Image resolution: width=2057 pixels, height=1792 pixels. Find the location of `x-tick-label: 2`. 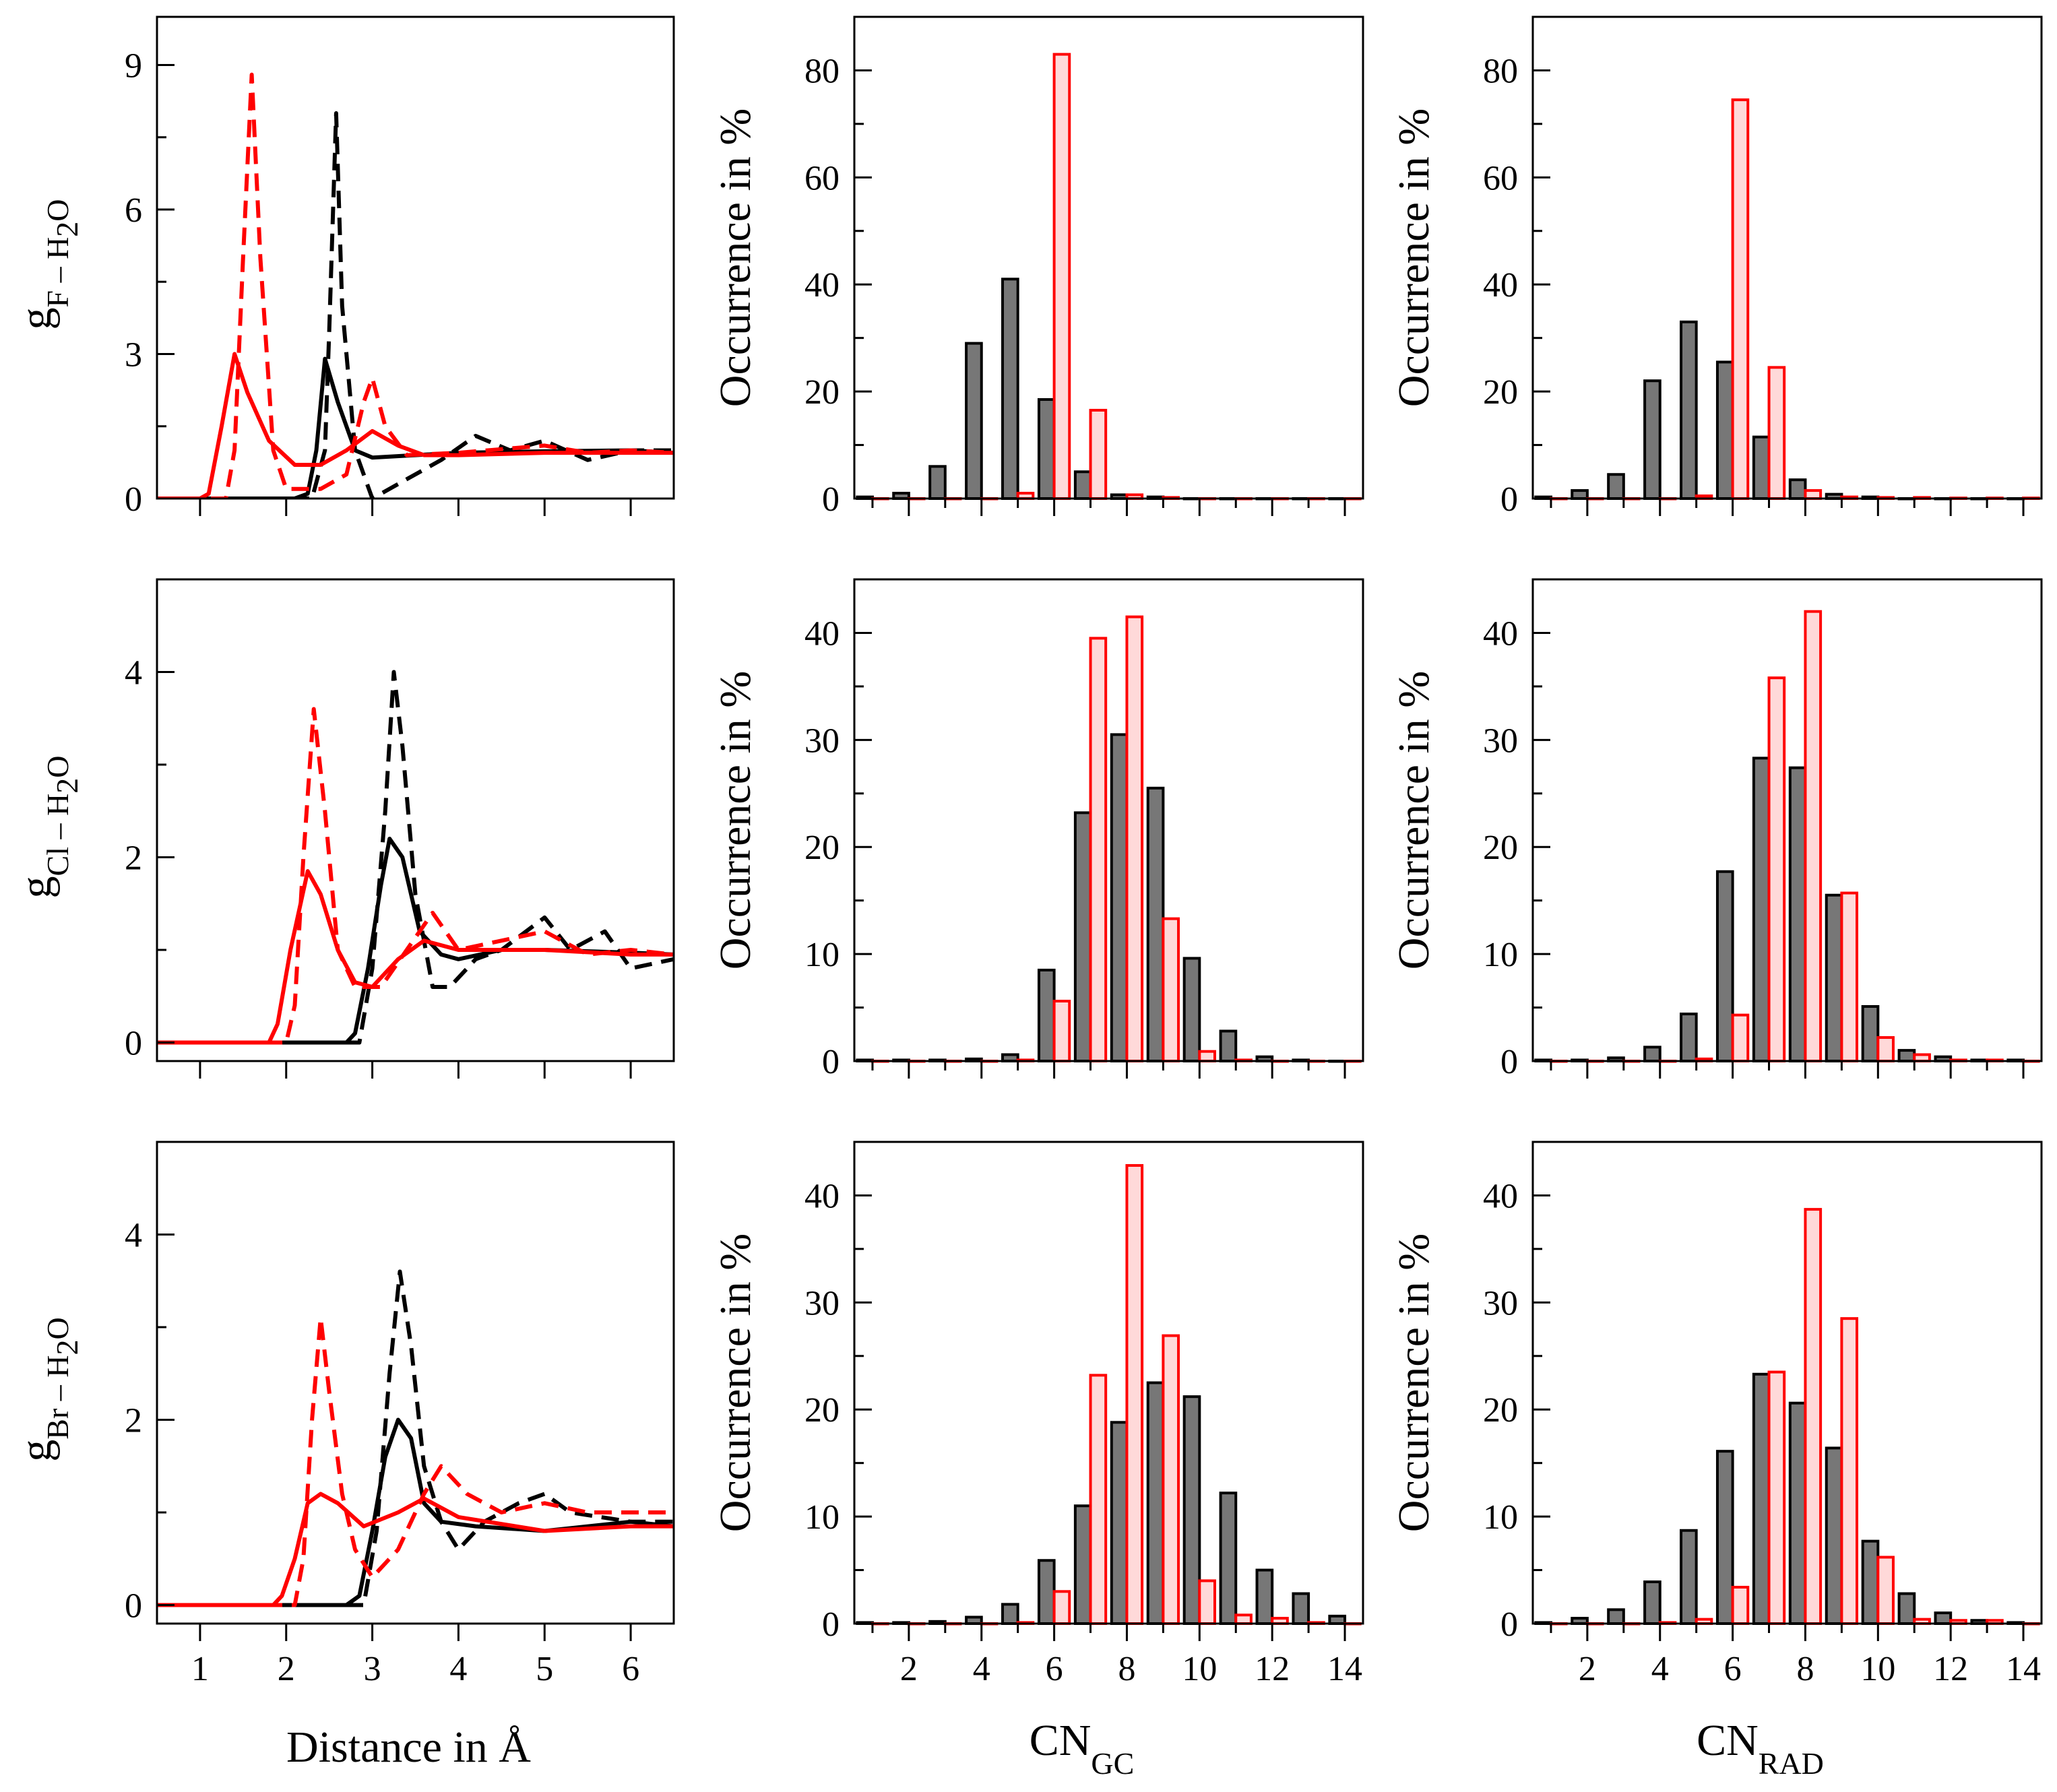

x-tick-label: 2 is located at coordinates (286, 1669).